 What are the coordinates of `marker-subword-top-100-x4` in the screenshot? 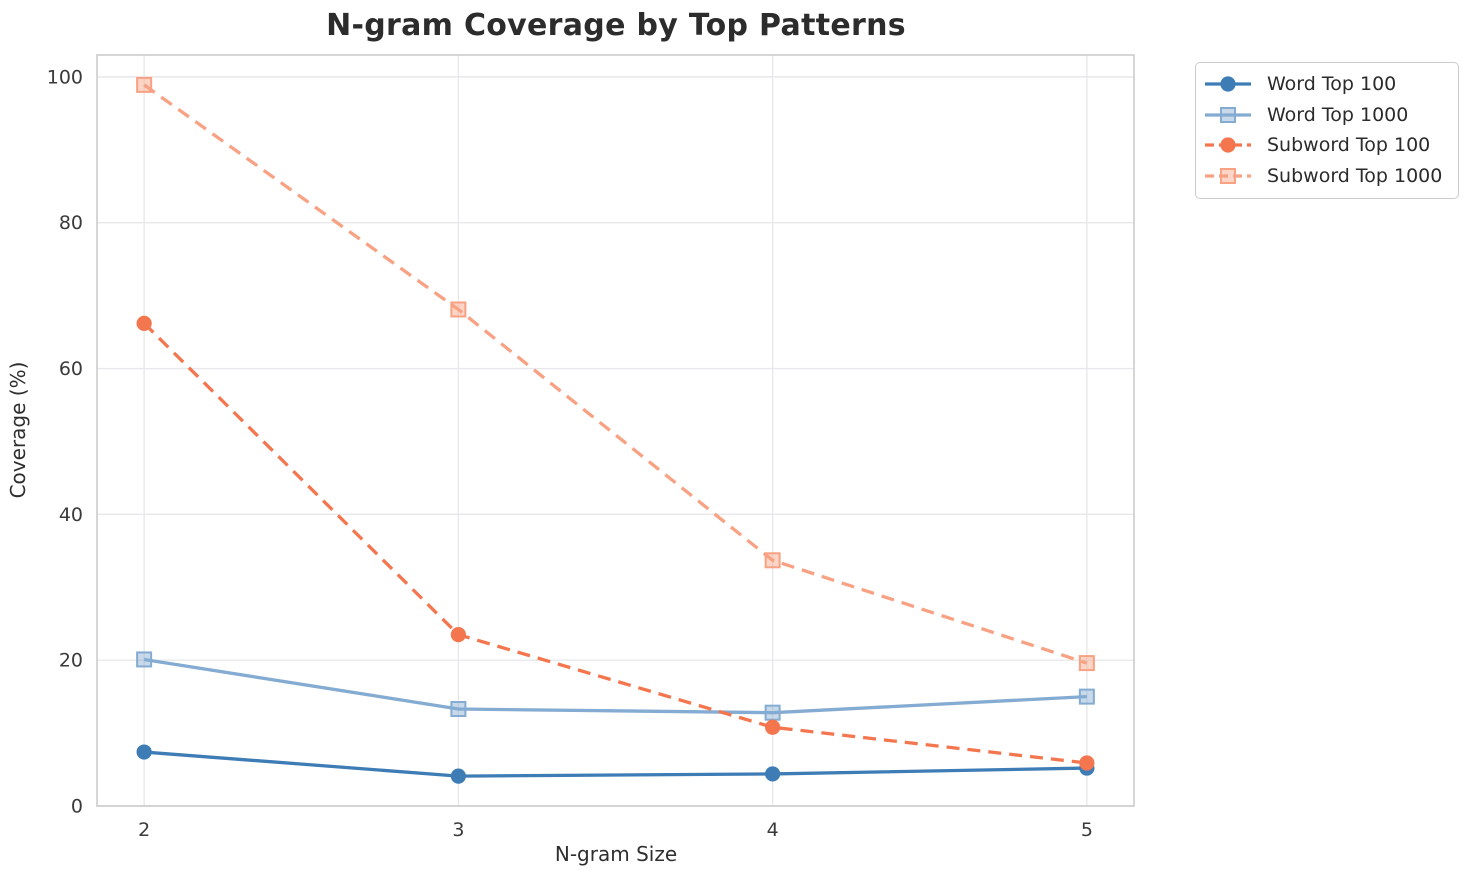 It's located at (773, 727).